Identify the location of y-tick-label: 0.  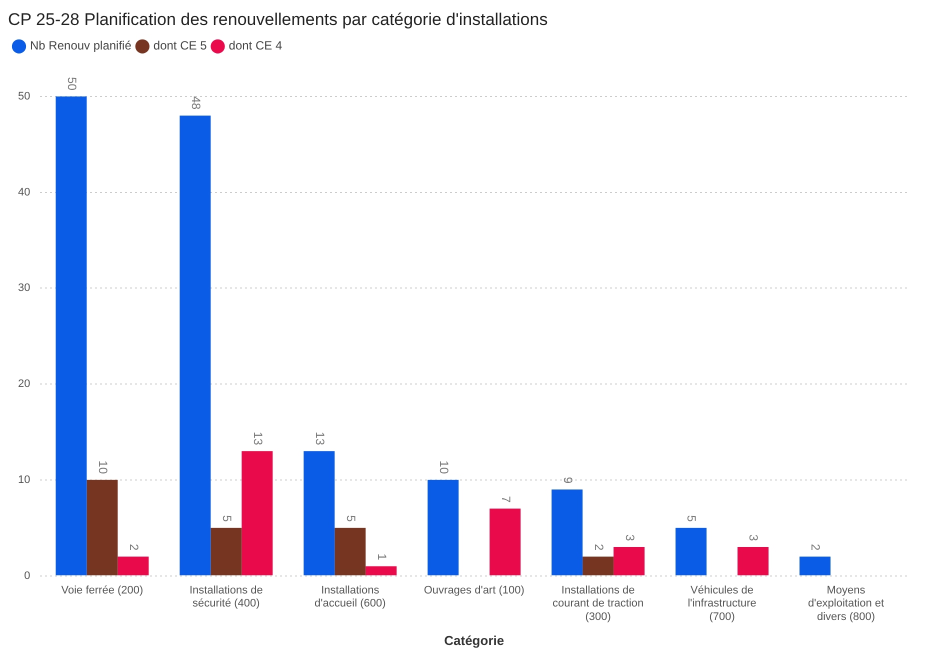
(27, 576).